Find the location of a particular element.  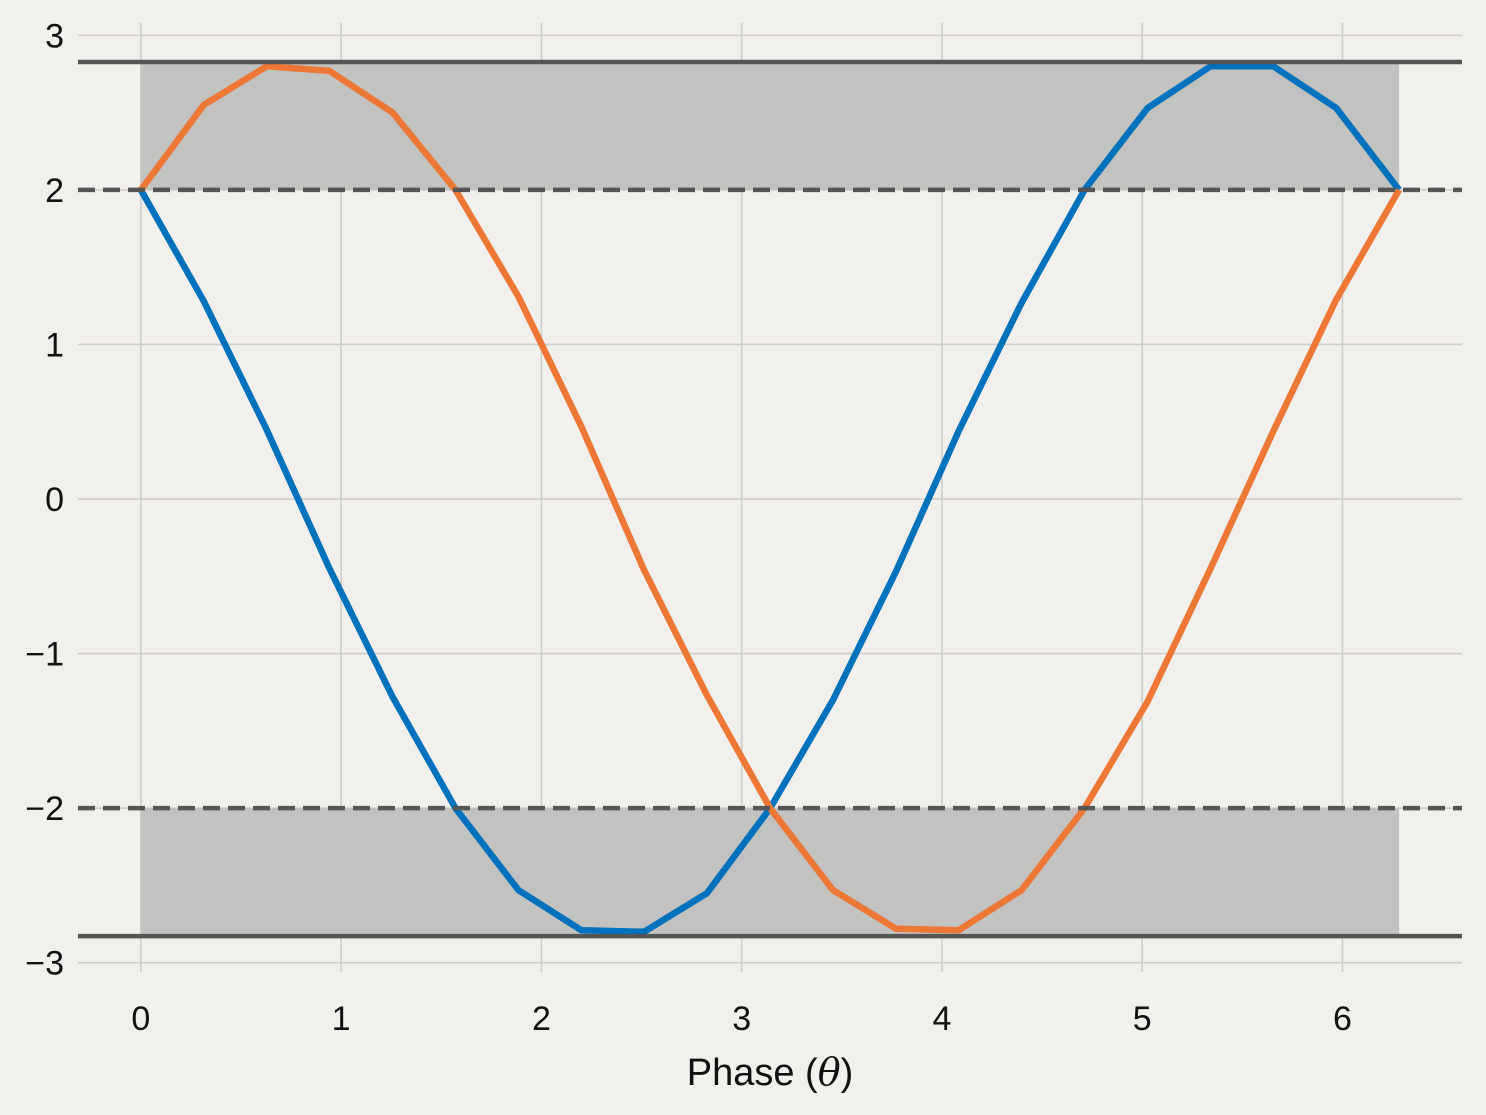

y-tick-label: 1 is located at coordinates (54, 345).